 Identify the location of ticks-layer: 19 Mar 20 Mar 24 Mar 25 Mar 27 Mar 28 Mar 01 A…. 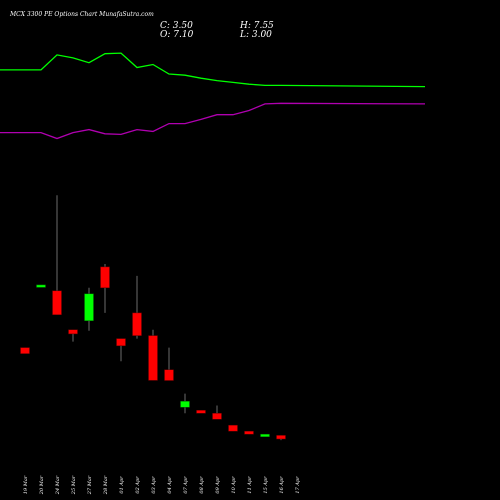
(162, 485).